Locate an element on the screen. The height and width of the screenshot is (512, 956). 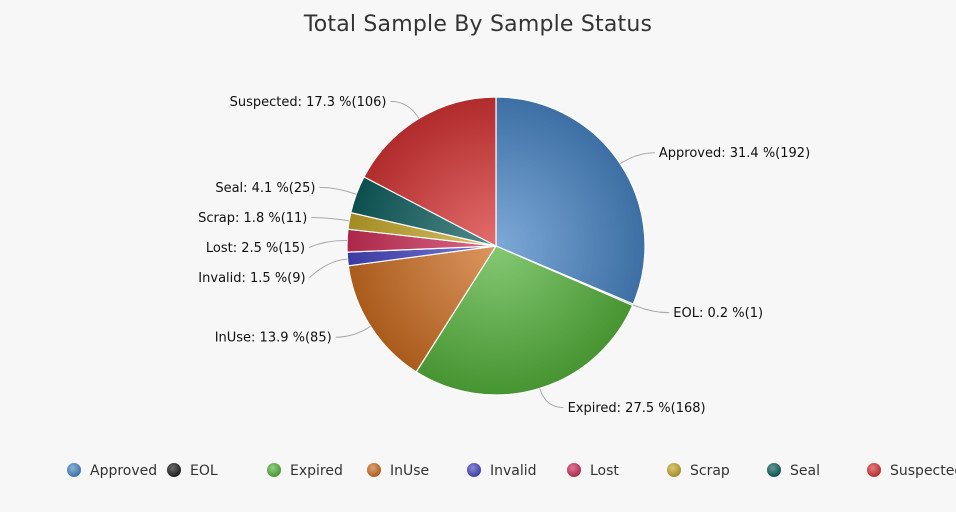
legend-item-eol: EOL is located at coordinates (192, 471).